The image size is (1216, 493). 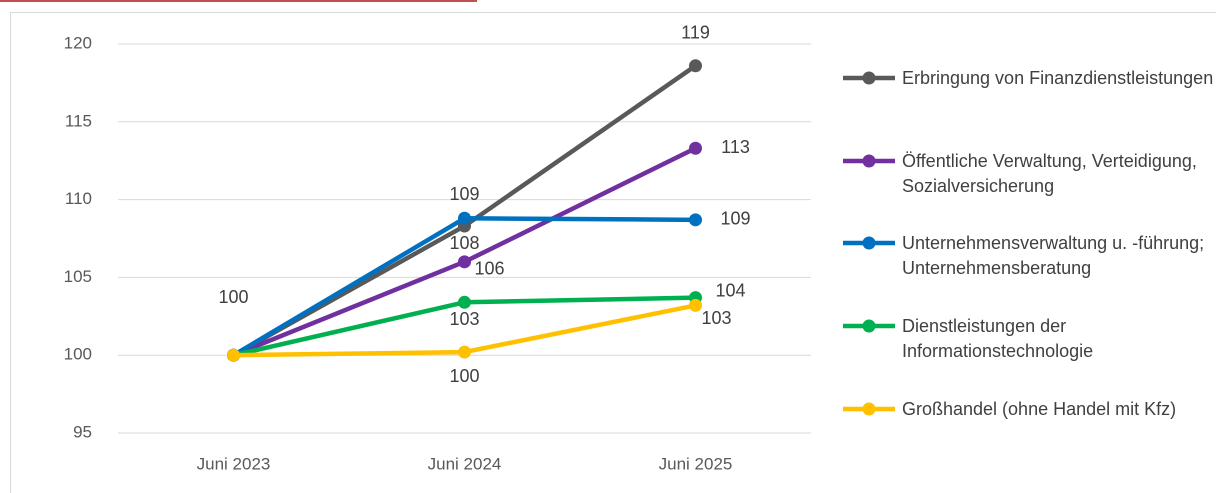 I want to click on x-tick-label: Juni 2024, so click(x=465, y=463).